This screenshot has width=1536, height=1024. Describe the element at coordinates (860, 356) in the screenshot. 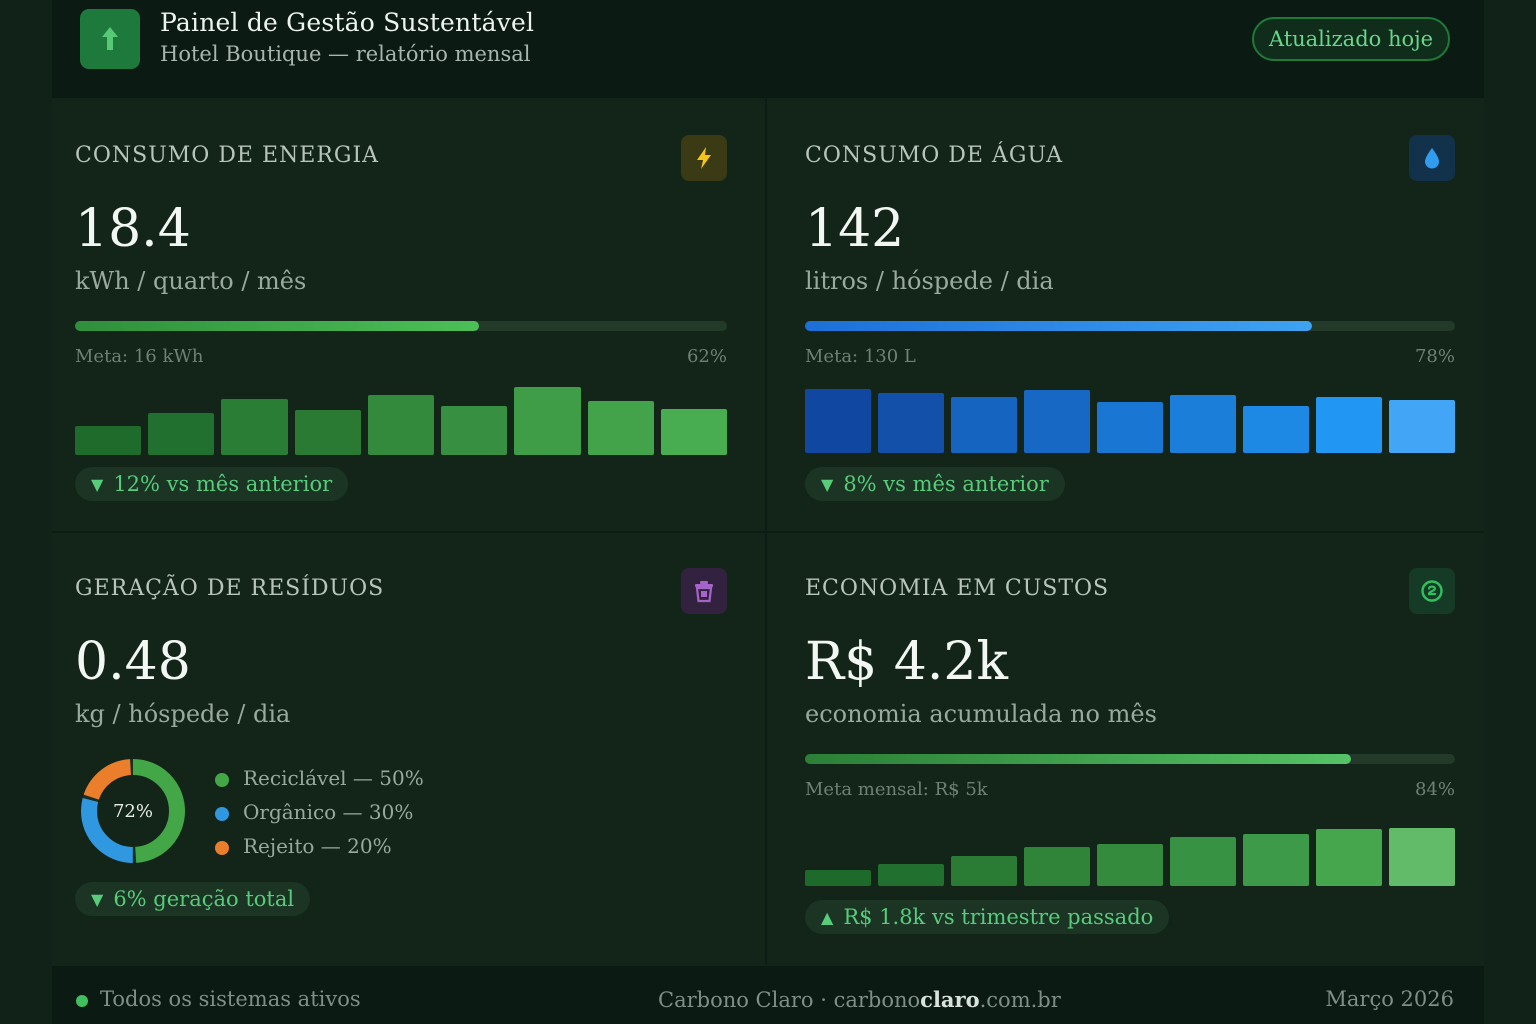

I see `target-label: Meta: 130 L` at that location.